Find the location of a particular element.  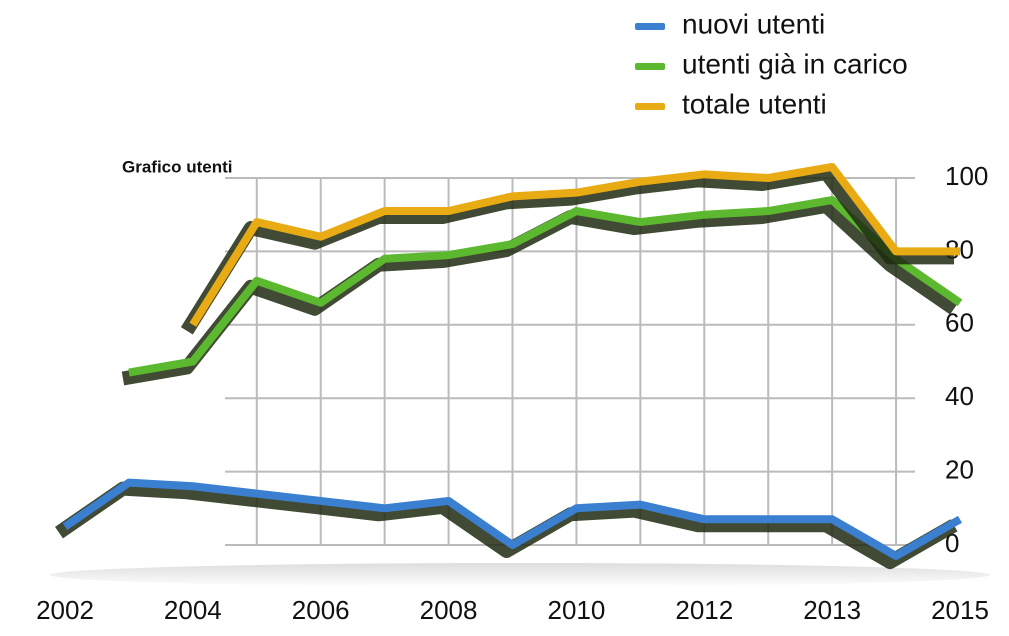

y-tick-label: 20 is located at coordinates (959, 469).